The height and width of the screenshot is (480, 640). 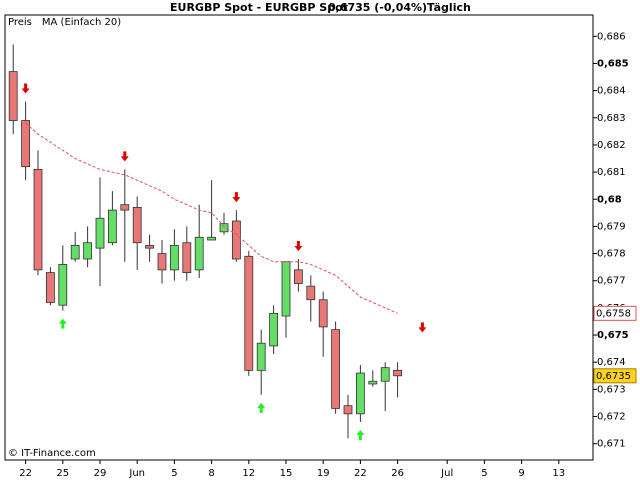 What do you see at coordinates (81, 22) in the screenshot?
I see `legend-entry: MA (Einfach 20)` at bounding box center [81, 22].